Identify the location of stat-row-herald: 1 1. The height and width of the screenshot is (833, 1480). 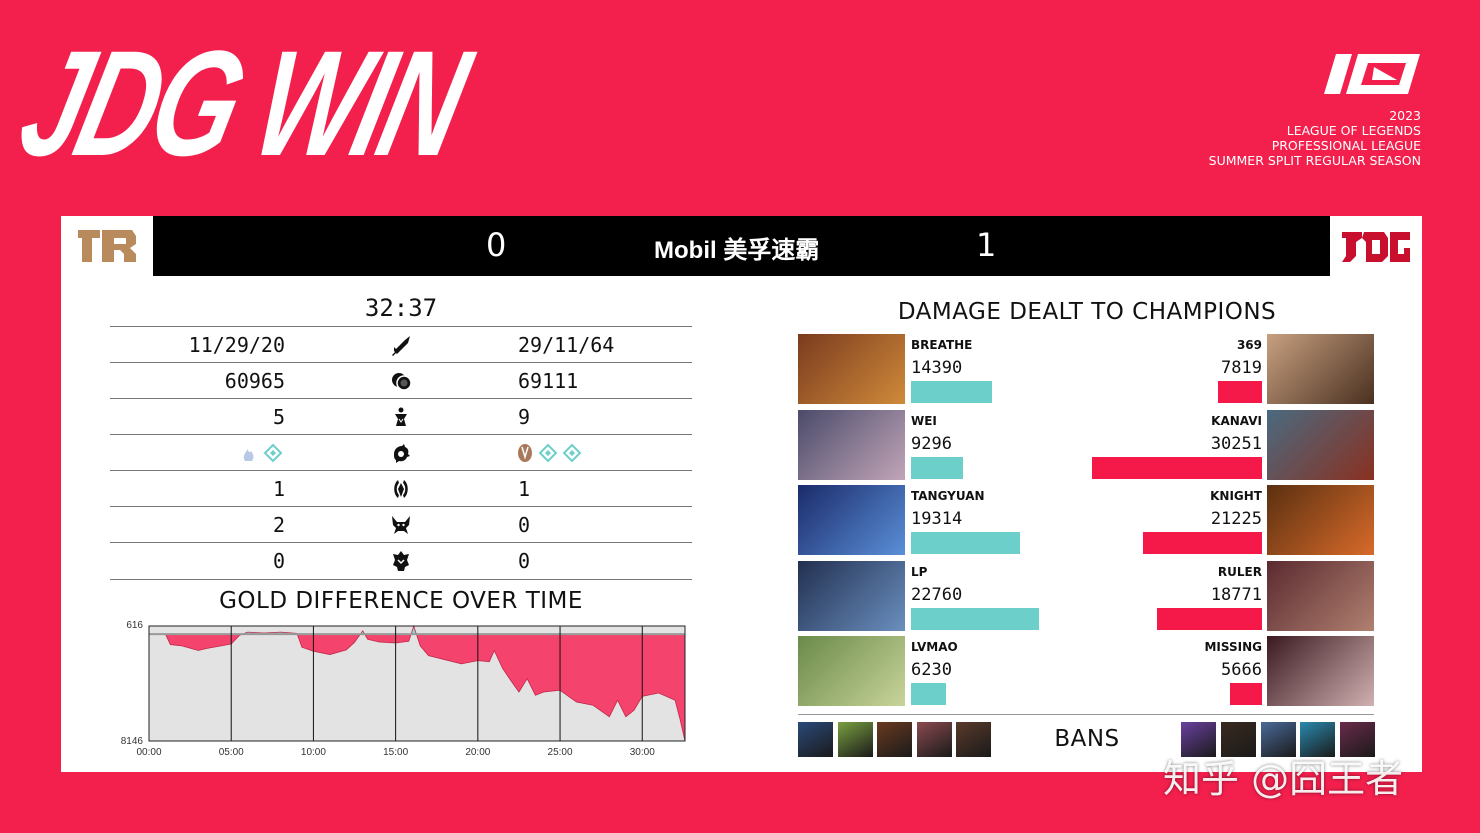
(401, 488).